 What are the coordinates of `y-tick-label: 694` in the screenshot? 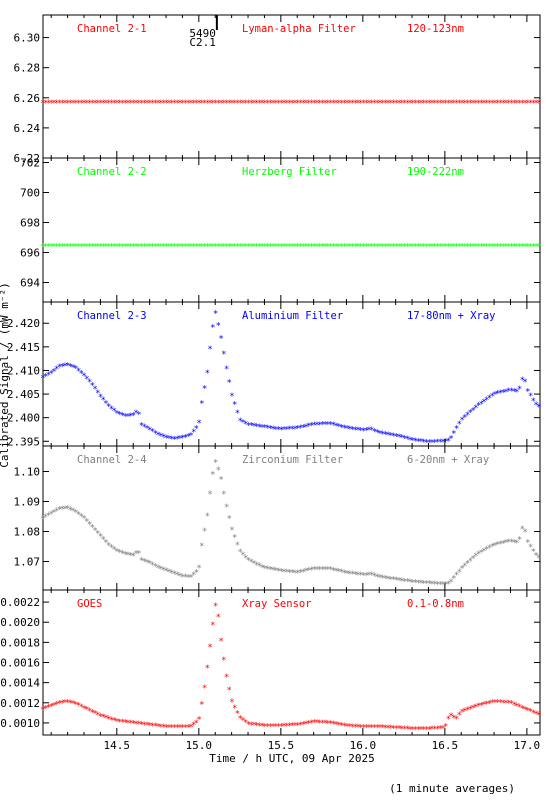 It's located at (30, 283).